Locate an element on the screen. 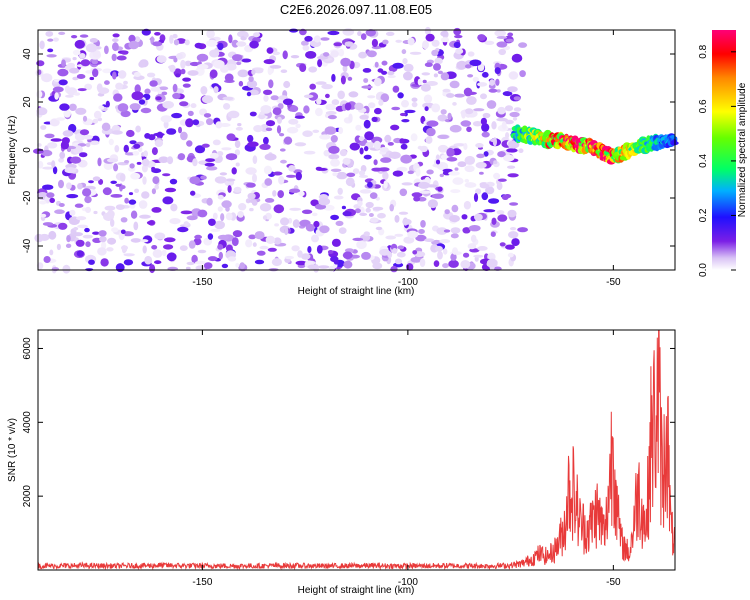  spectrogram-y-label: Frequency (Hz) is located at coordinates (12, 150).